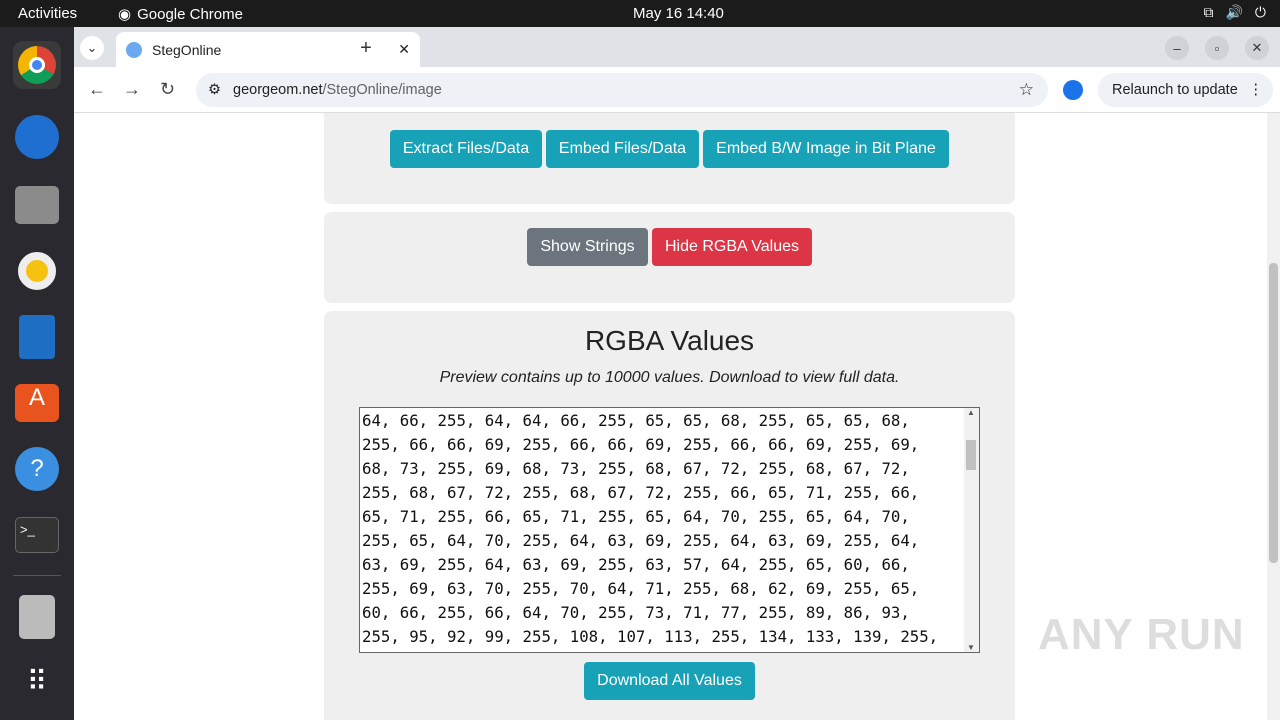  What do you see at coordinates (1073, 90) in the screenshot?
I see `profile-avatar` at bounding box center [1073, 90].